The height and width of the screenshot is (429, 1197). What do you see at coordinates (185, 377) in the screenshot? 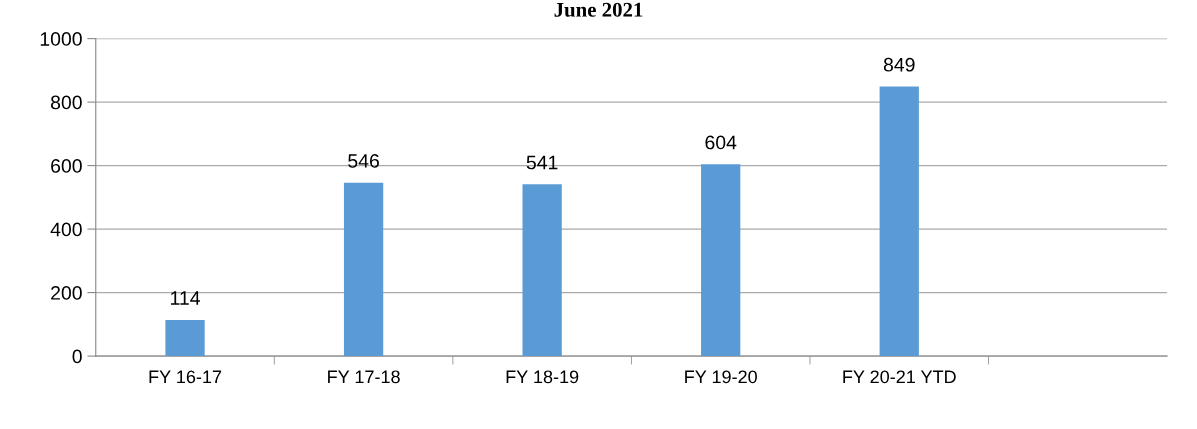
I see `x-tick-label: FY 16-17` at bounding box center [185, 377].